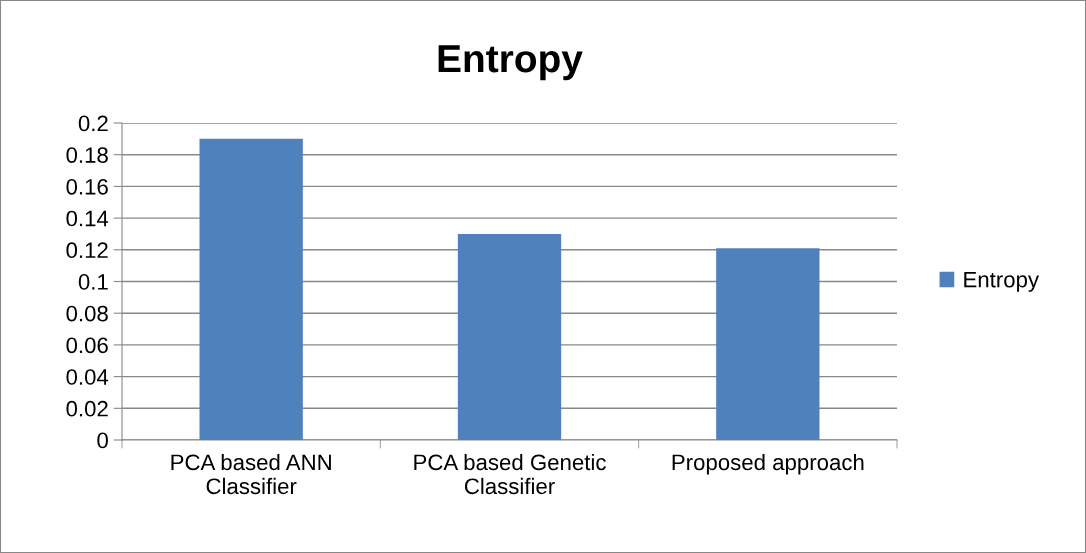  Describe the element at coordinates (510, 474) in the screenshot. I see `x-tick-label: PCA based Genetic Classifier` at that location.